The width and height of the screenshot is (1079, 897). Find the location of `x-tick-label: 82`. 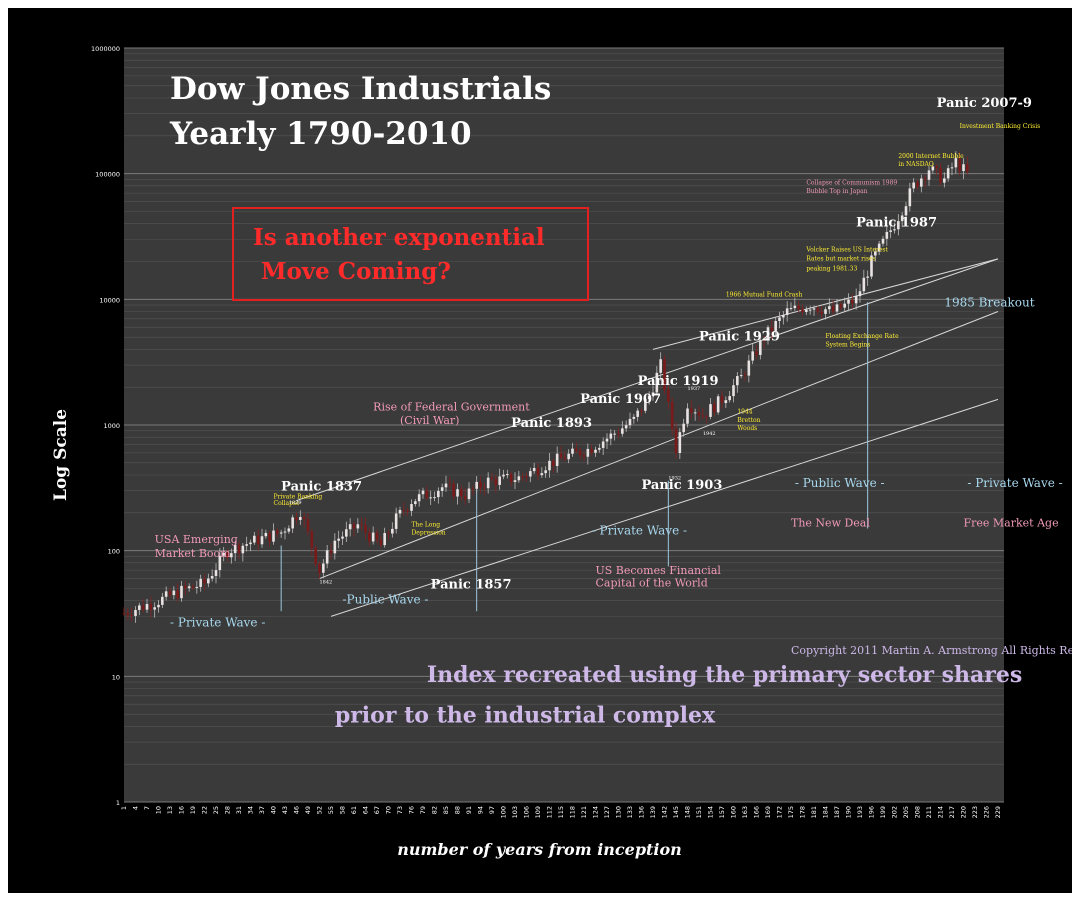

x-tick-label: 82 is located at coordinates (435, 810).